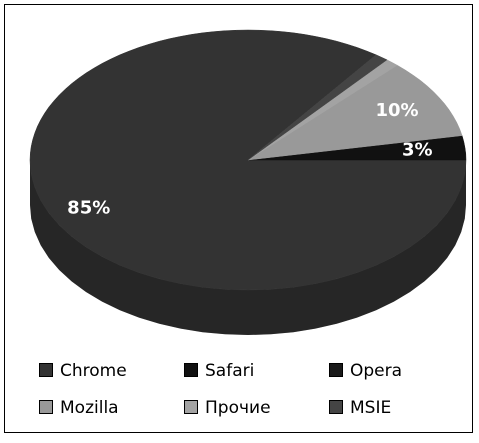  Describe the element at coordinates (396, 110) in the screenshot. I see `data-label: 10%` at that location.